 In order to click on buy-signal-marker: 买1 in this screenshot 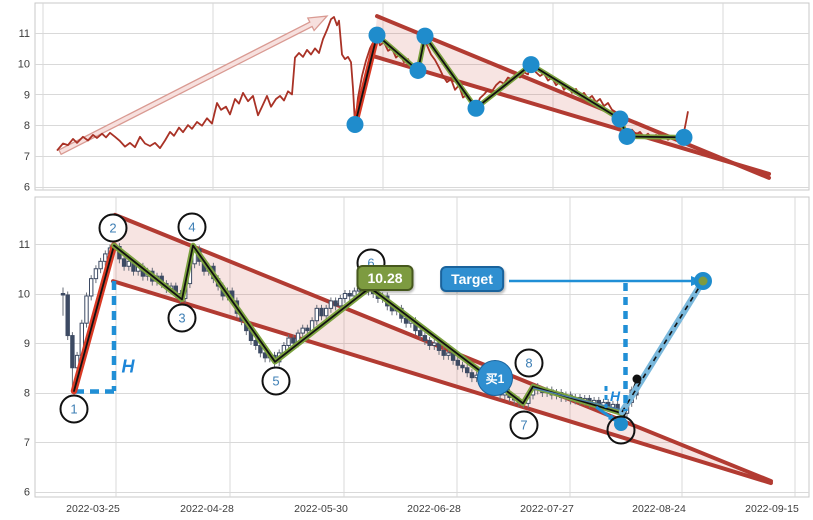, I will do `click(495, 378)`.